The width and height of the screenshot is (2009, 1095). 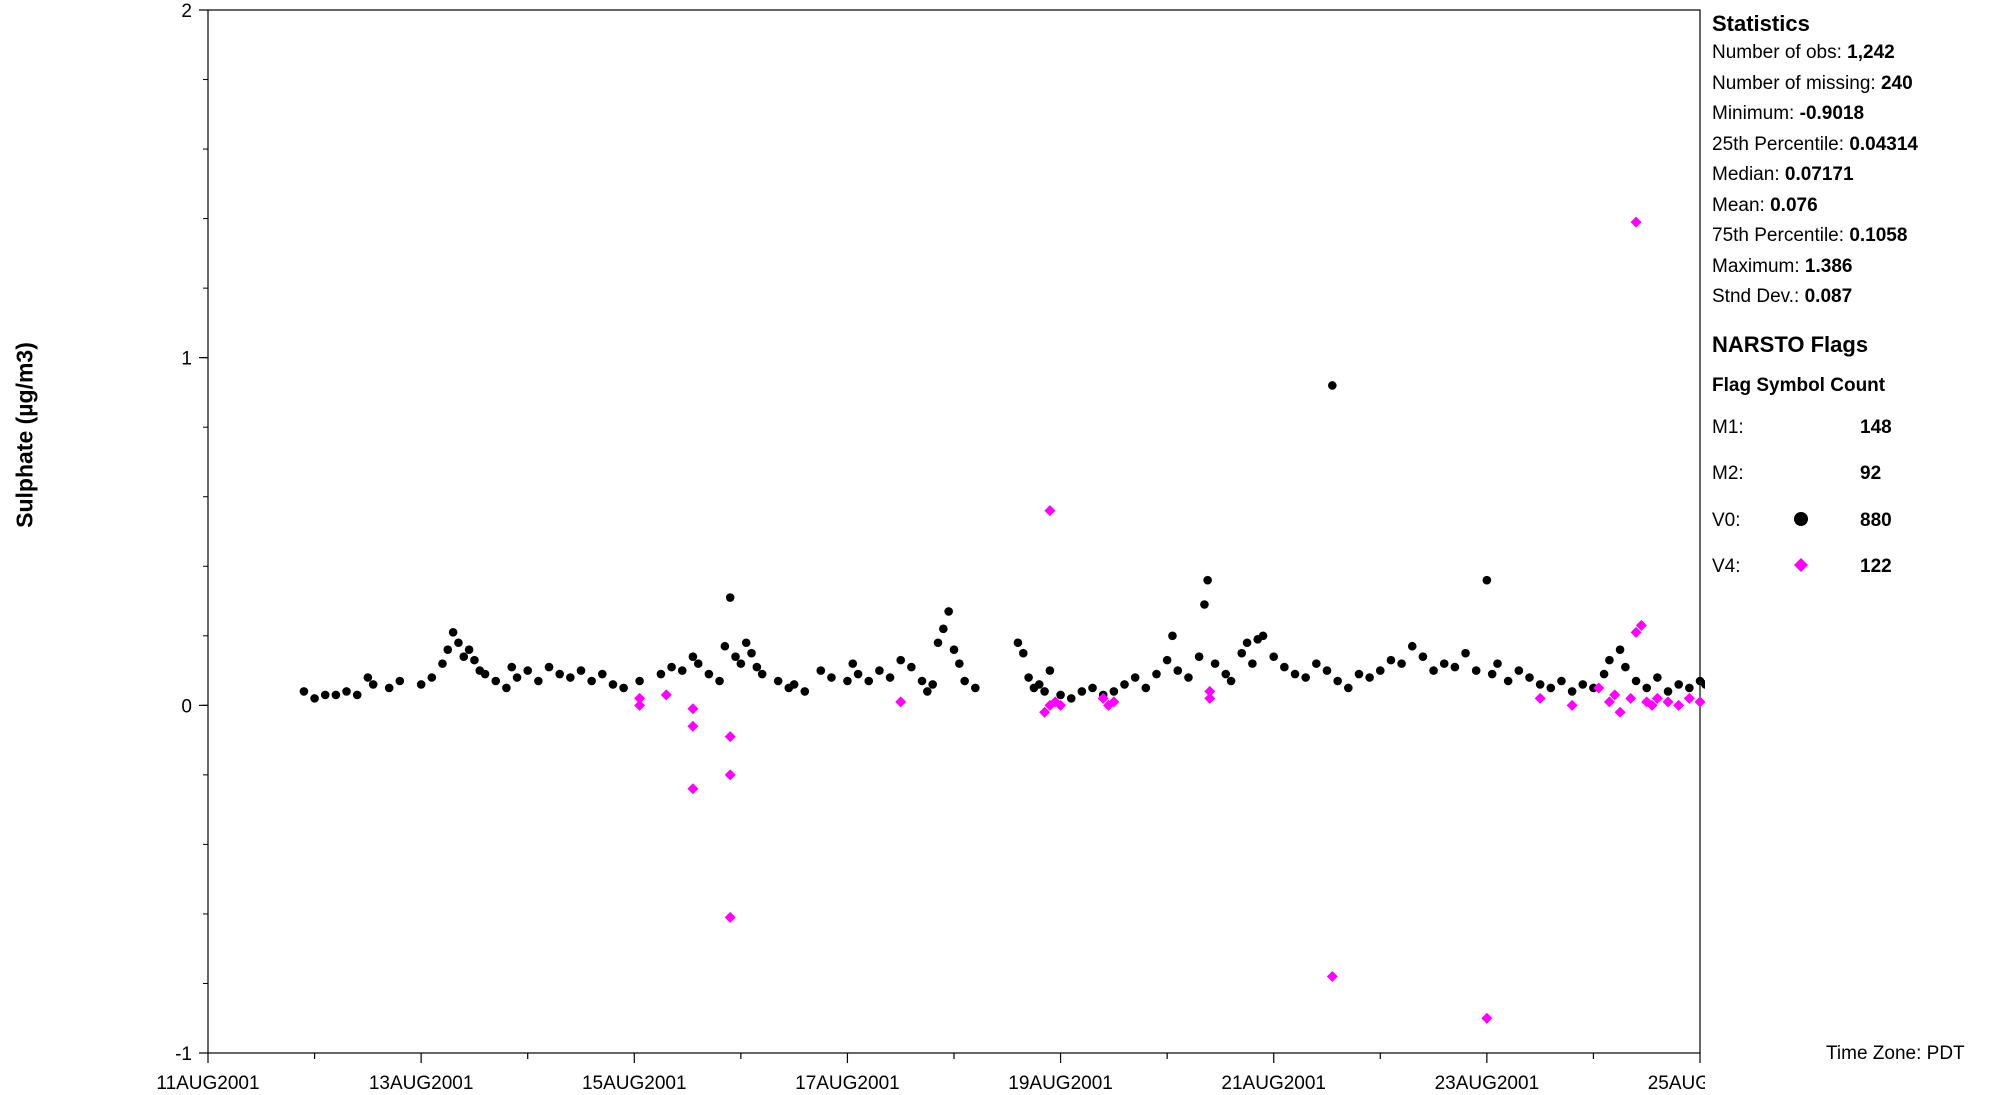 What do you see at coordinates (1832, 113) in the screenshot?
I see `stat-value: -0.9018` at bounding box center [1832, 113].